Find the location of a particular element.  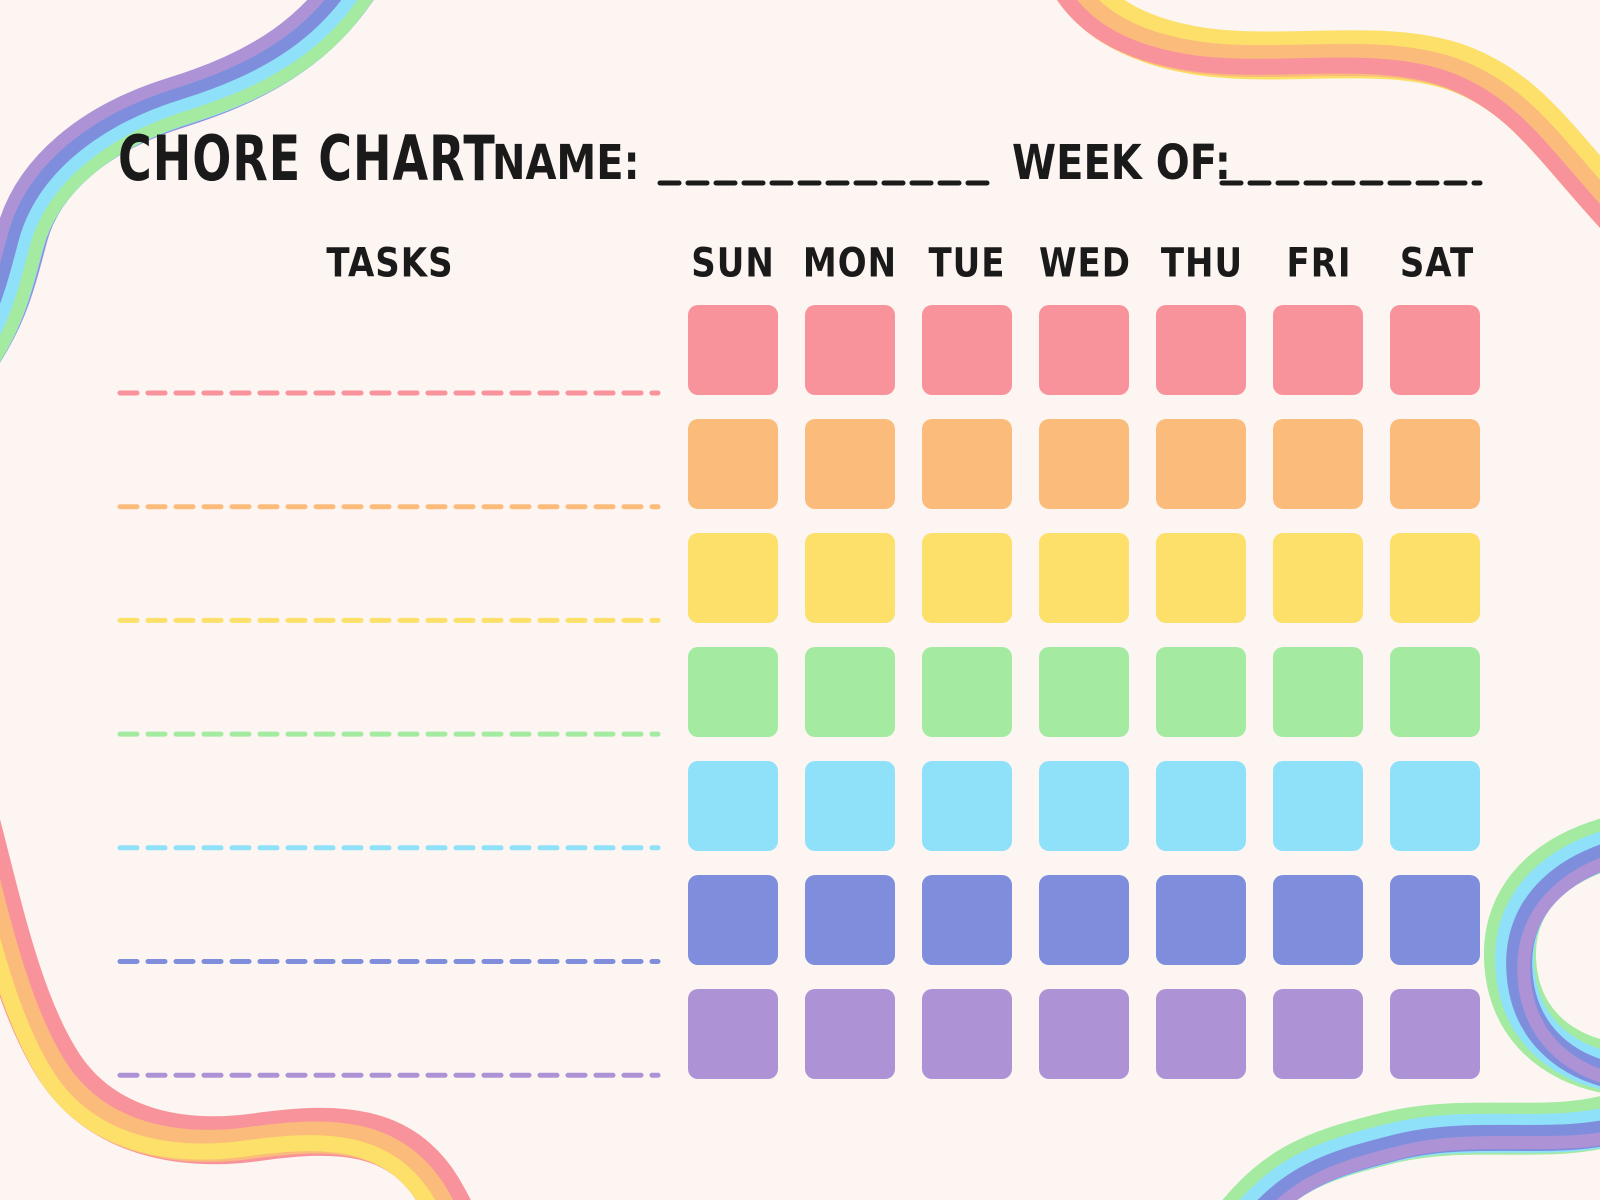

chore-cell-red-wed is located at coordinates (1084, 350).